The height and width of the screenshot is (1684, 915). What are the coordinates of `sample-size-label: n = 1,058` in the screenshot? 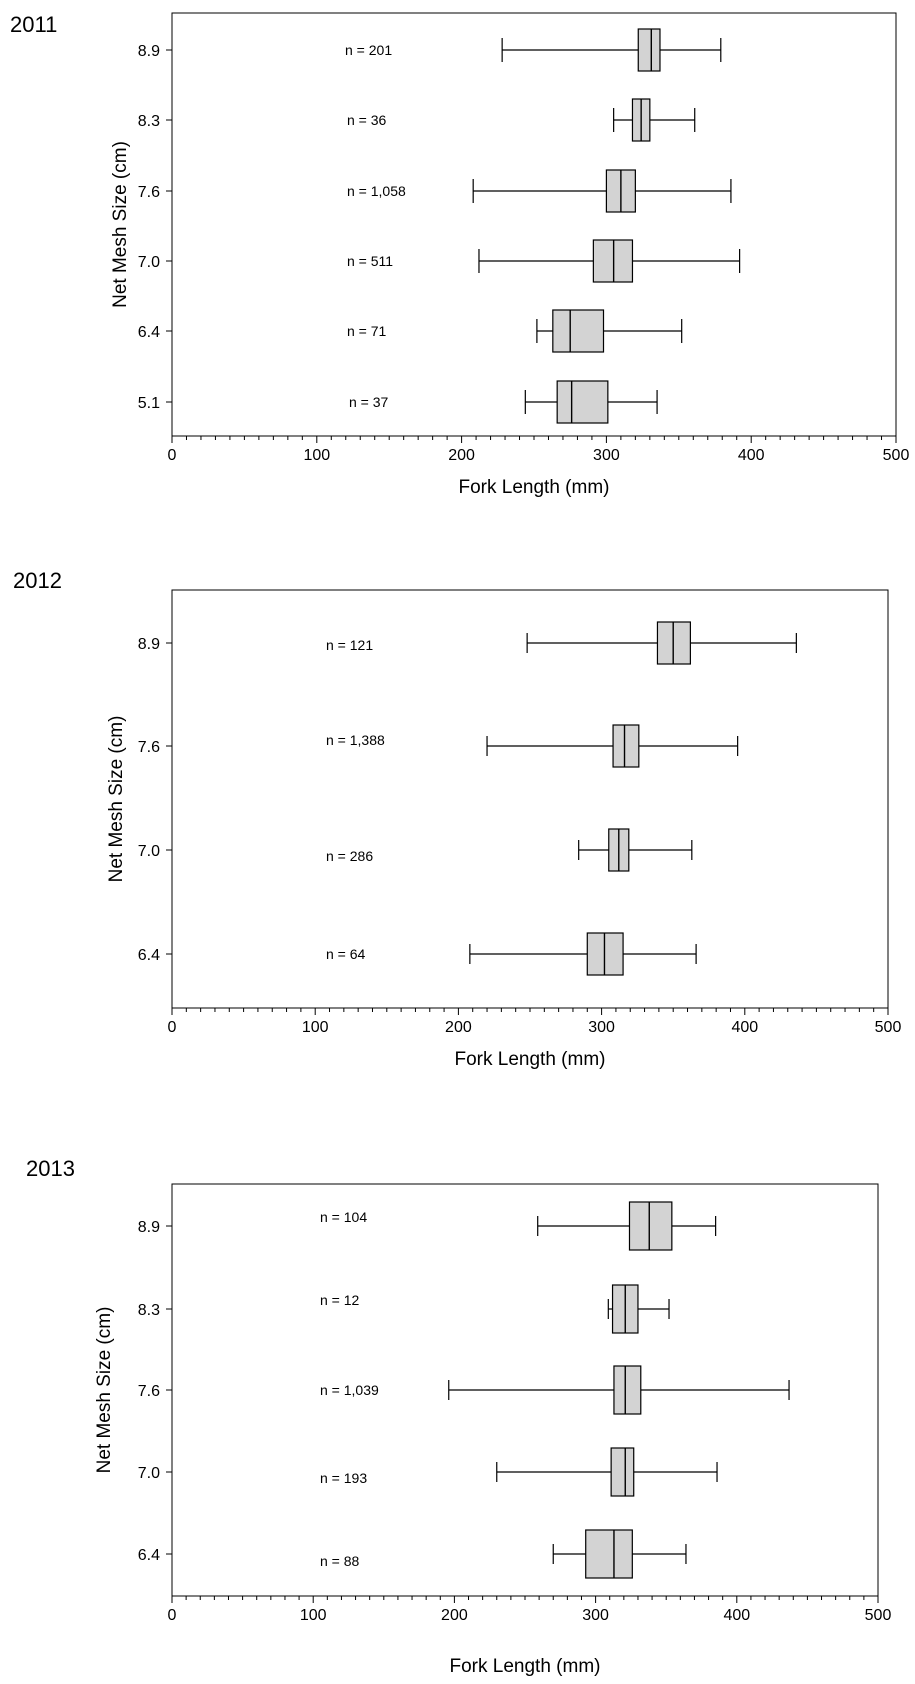 It's located at (376, 191).